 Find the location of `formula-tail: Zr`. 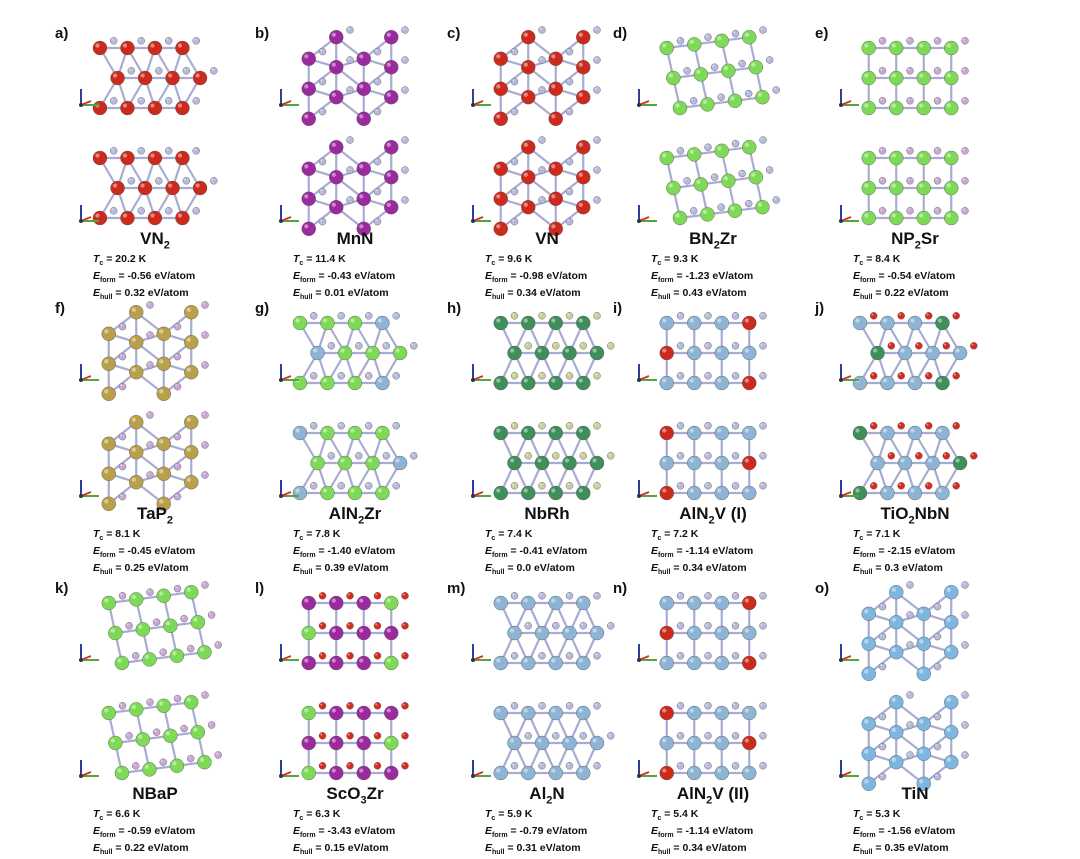

formula-tail: Zr is located at coordinates (373, 513).